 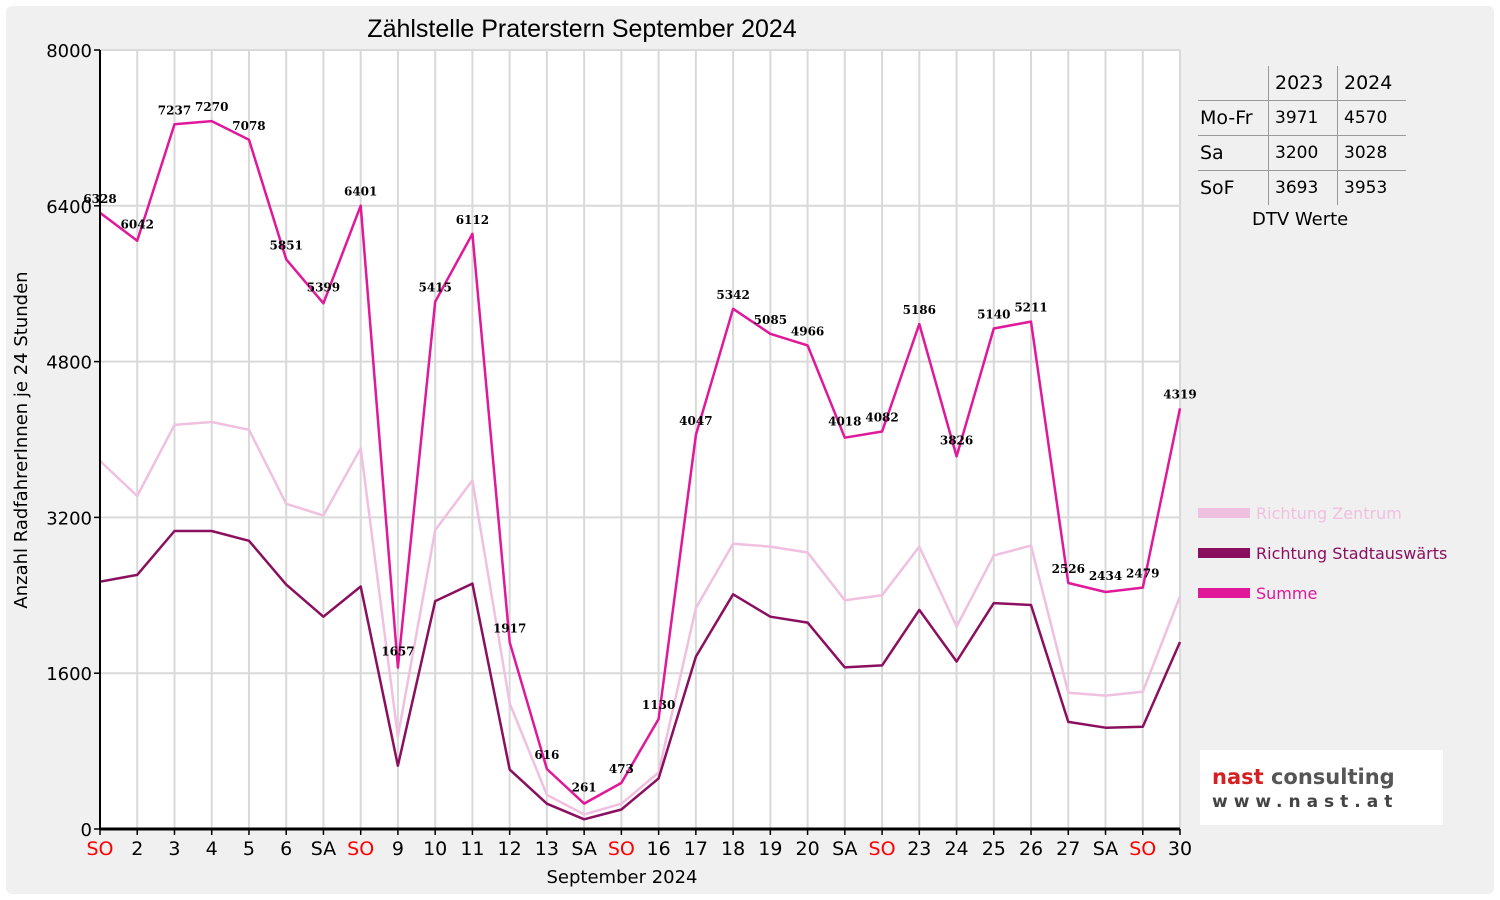 What do you see at coordinates (1105, 576) in the screenshot?
I see `summe-data-label: 2434` at bounding box center [1105, 576].